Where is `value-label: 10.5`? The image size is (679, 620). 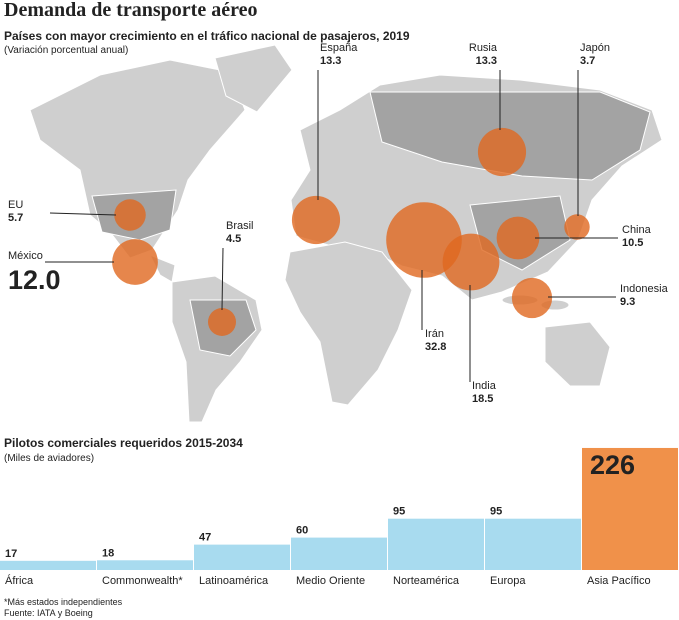
value-label: 10.5 is located at coordinates (632, 243).